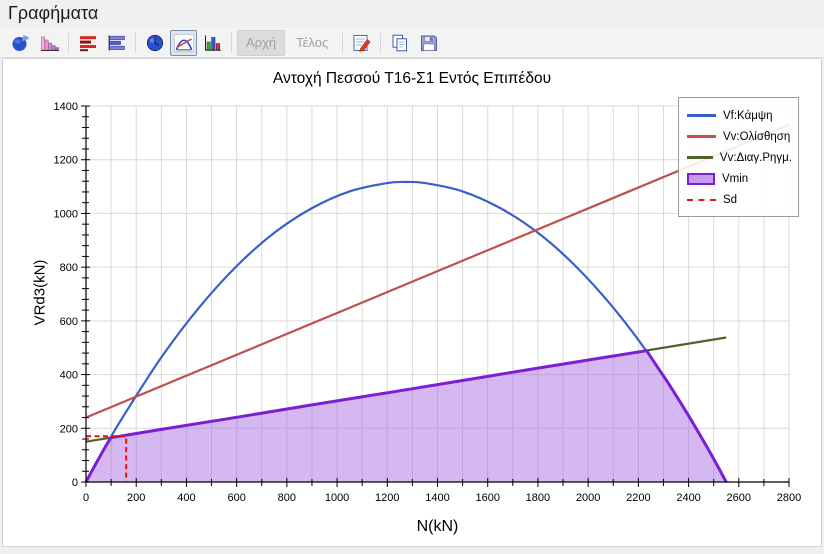 Image resolution: width=824 pixels, height=554 pixels. Describe the element at coordinates (739, 199) in the screenshot. I see `legend-item: Sd` at that location.